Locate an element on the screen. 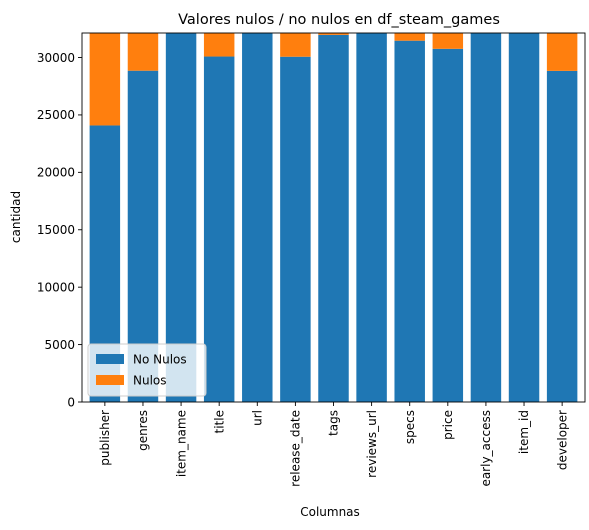 The image size is (589, 530). x-tick-label-url: url is located at coordinates (257, 418).